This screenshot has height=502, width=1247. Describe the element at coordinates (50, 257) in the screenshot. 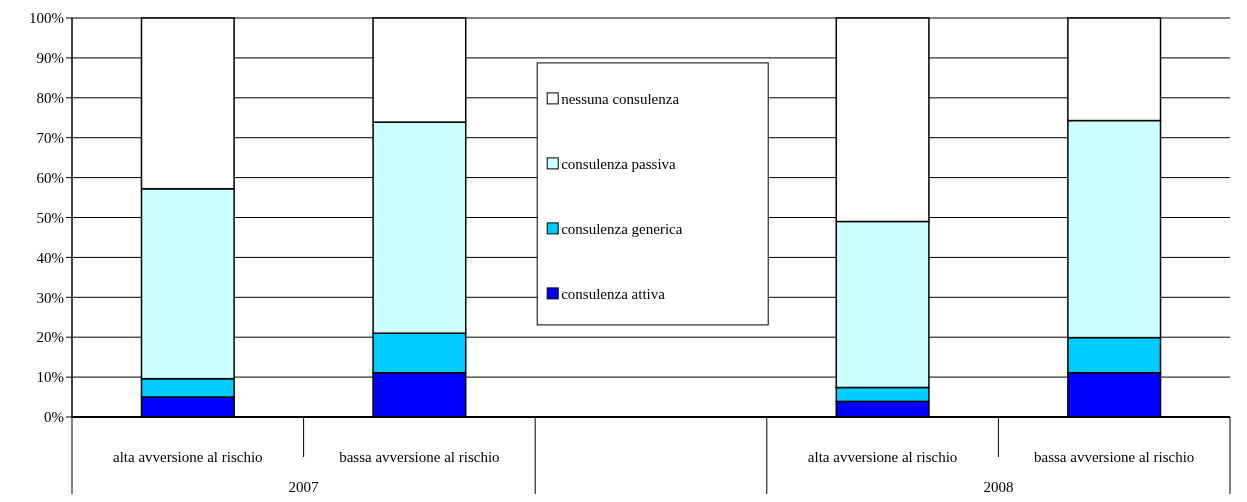

I see `y-tick-label: 40%` at that location.